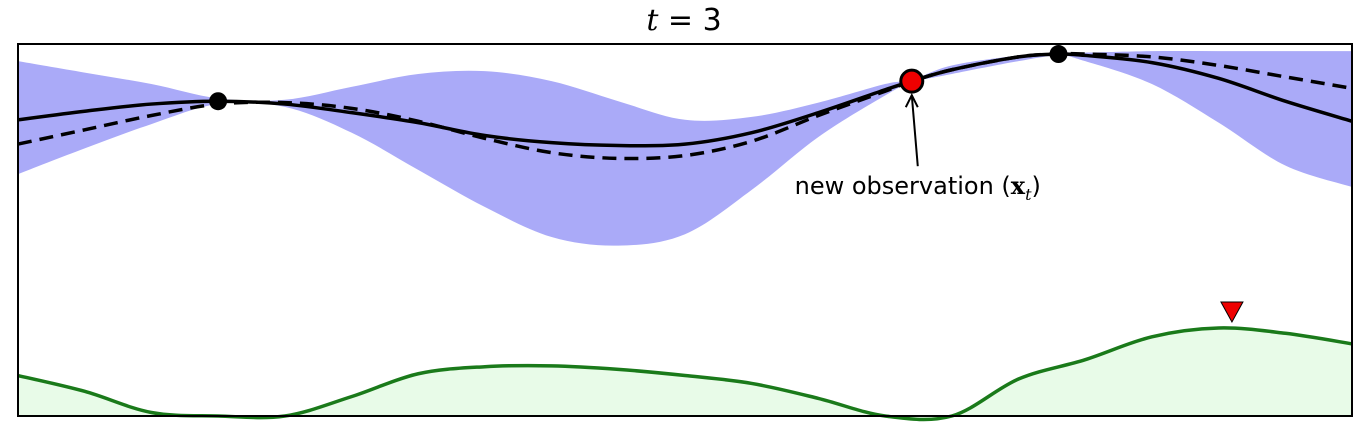  What do you see at coordinates (689, 20) in the screenshot?
I see `title-equation: = 3` at bounding box center [689, 20].